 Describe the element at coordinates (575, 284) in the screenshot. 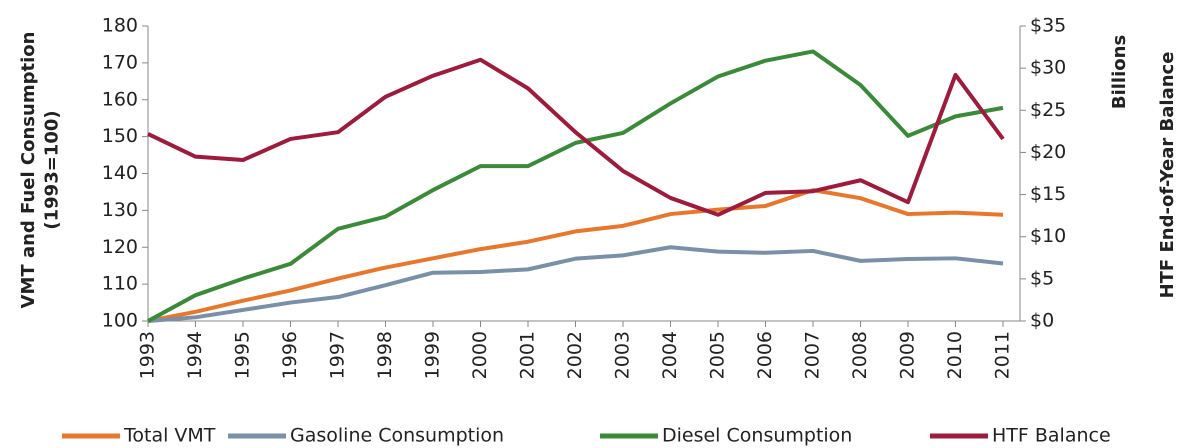

I see `series-line` at that location.